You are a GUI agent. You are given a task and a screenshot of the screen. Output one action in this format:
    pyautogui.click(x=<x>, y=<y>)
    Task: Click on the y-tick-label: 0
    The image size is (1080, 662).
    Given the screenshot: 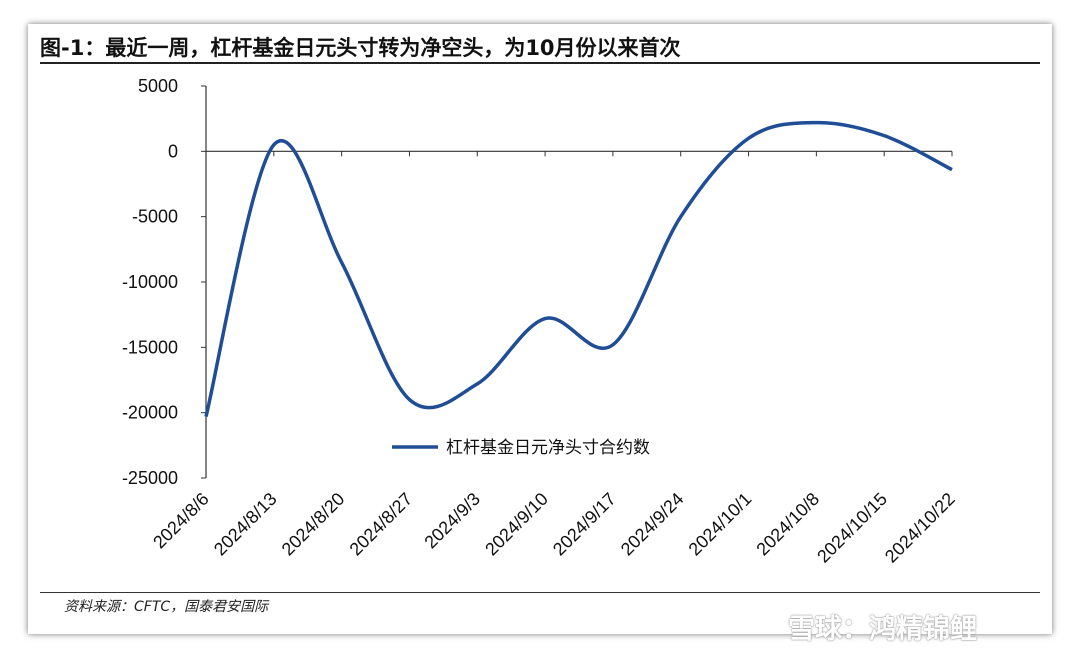 What is the action you would take?
    pyautogui.click(x=173, y=151)
    